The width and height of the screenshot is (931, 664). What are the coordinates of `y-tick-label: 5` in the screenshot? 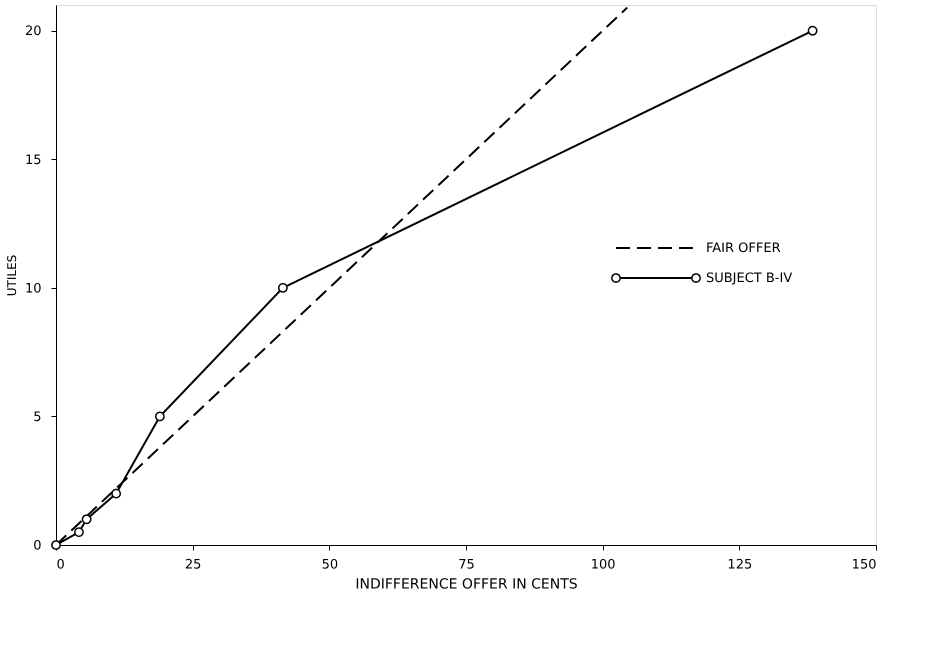 It's located at (37, 417).